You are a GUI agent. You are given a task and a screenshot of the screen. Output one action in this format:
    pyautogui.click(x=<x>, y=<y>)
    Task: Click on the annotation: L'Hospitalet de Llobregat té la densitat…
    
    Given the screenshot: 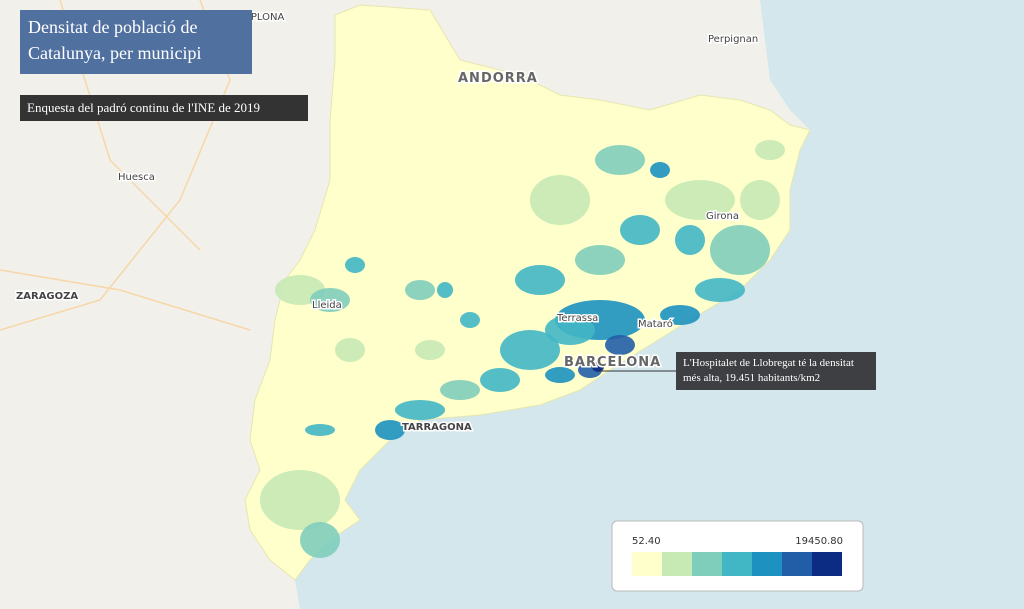 What is the action you would take?
    pyautogui.click(x=768, y=370)
    